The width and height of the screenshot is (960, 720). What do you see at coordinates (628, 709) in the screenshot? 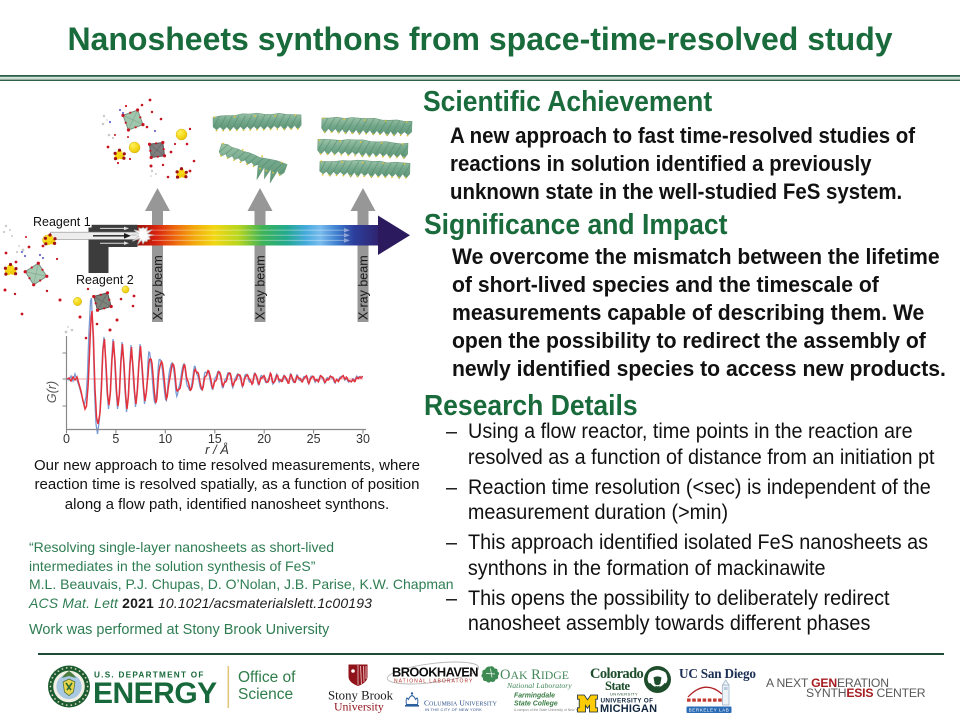
I see `svg-text: MICHIGAN` at bounding box center [628, 709].